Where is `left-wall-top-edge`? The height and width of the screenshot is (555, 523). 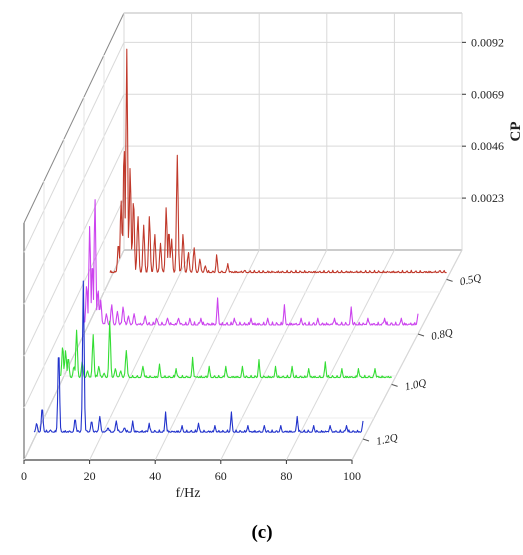 left-wall-top-edge is located at coordinates (74, 118).